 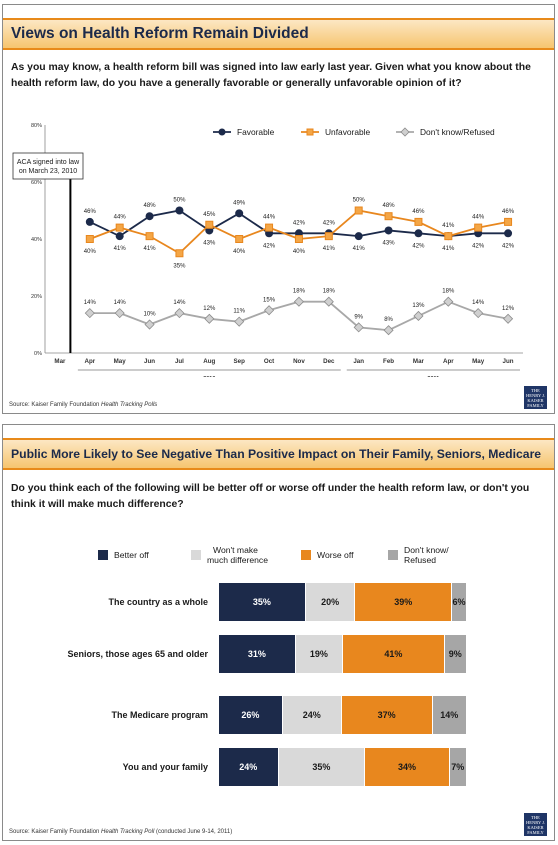 What do you see at coordinates (404, 602) in the screenshot?
I see `bar-segment: 39%` at bounding box center [404, 602].